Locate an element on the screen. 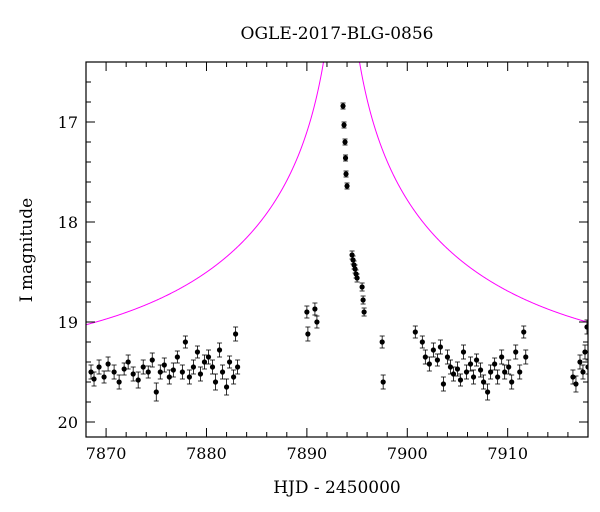 This screenshot has height=512, width=600. x-tick-label: 7890 is located at coordinates (307, 453).